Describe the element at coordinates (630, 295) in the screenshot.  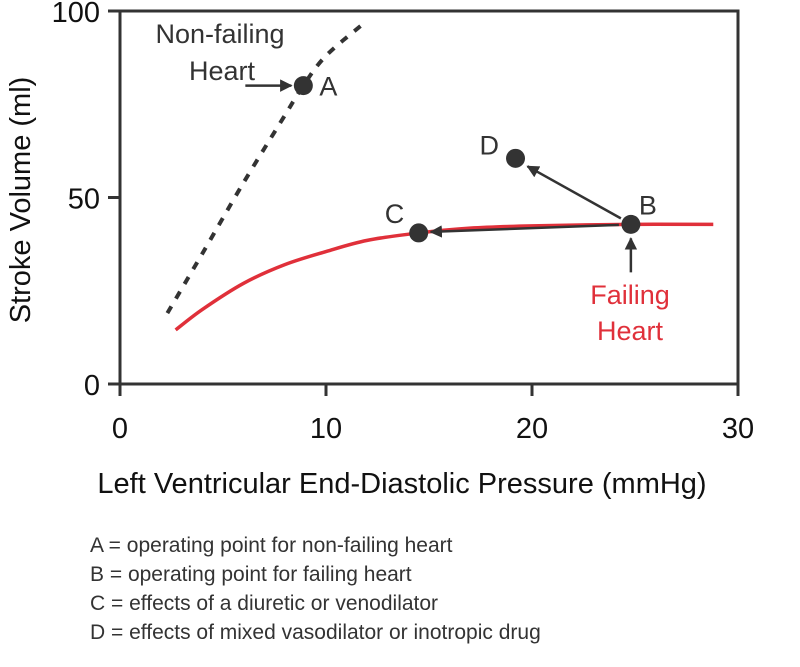
I see `failing-label-line1: Failing` at that location.